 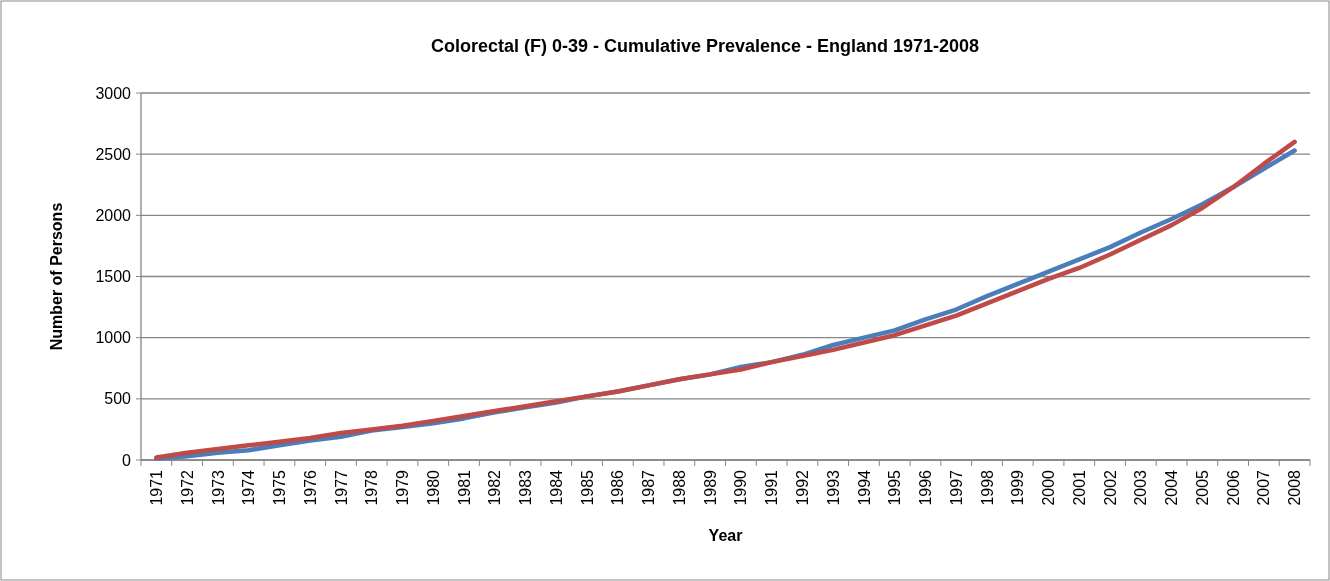 I want to click on x-tick-label: 2007, so click(x=1264, y=487).